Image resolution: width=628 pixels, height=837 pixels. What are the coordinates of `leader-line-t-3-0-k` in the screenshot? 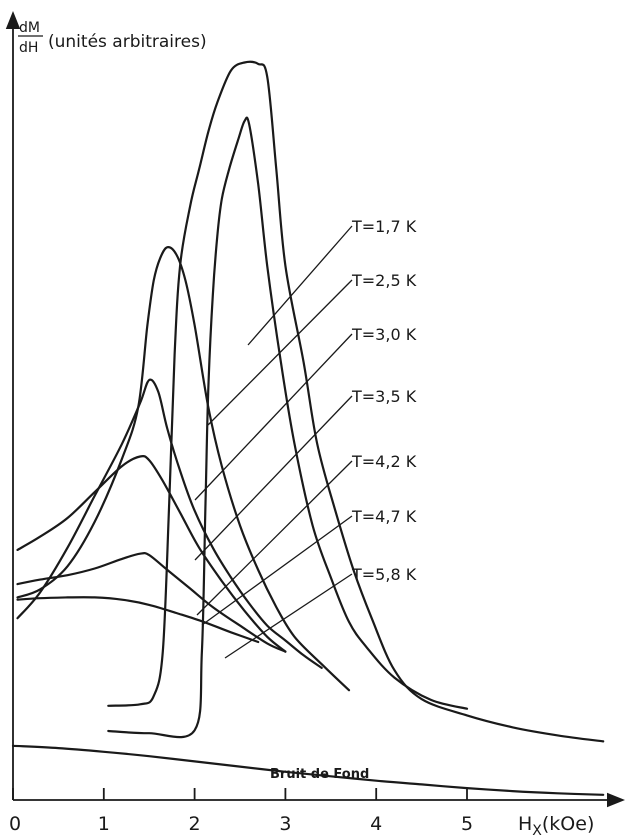 It's located at (273, 417).